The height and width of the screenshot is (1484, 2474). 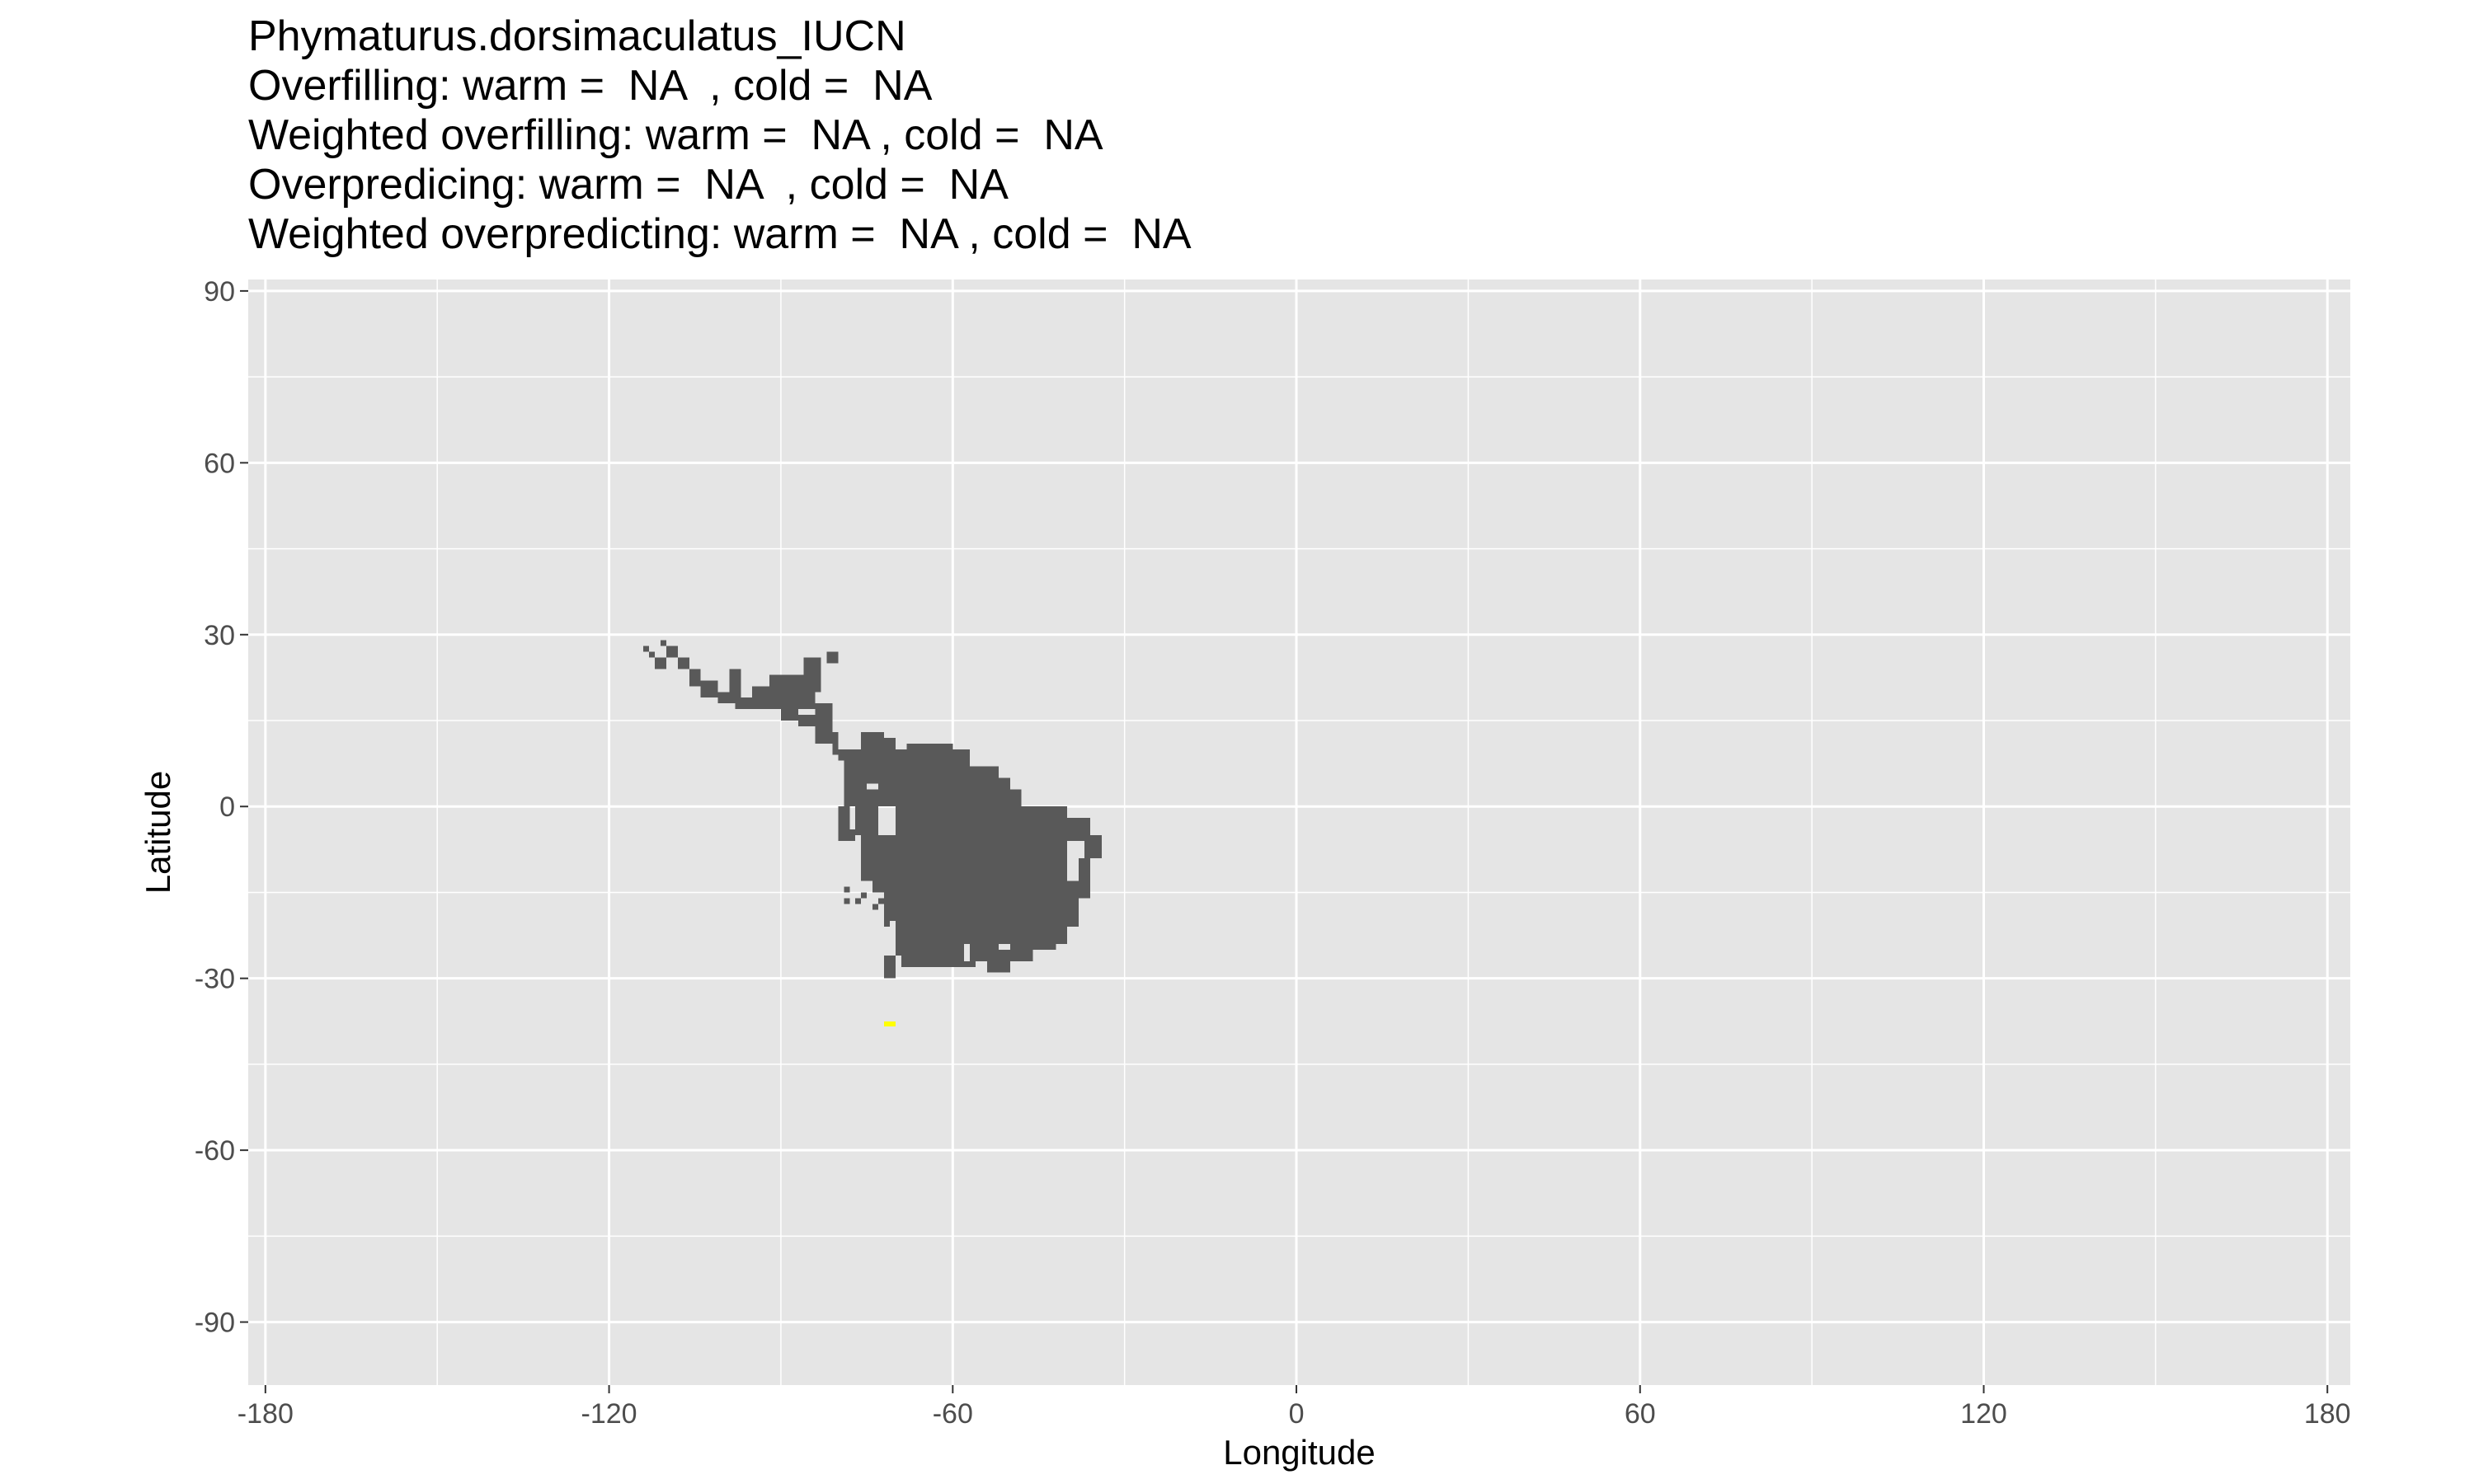 What do you see at coordinates (628, 185) in the screenshot?
I see `title-overpredicing: Overpredicing: warm = NA , cold = NA` at bounding box center [628, 185].